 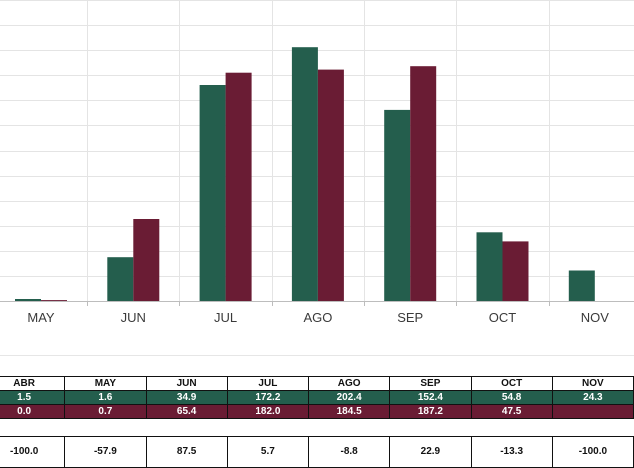 What do you see at coordinates (133, 317) in the screenshot?
I see `x-tick-label: JUN` at bounding box center [133, 317].